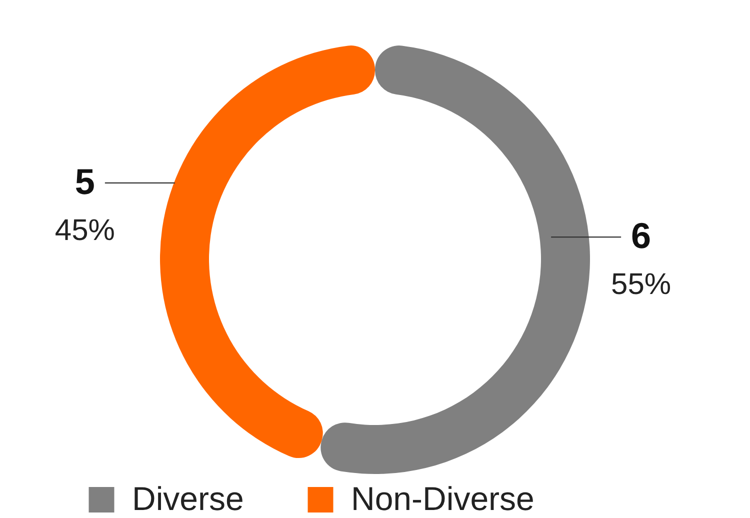 The image size is (750, 518). I want to click on legend-label: Diverse, so click(188, 498).